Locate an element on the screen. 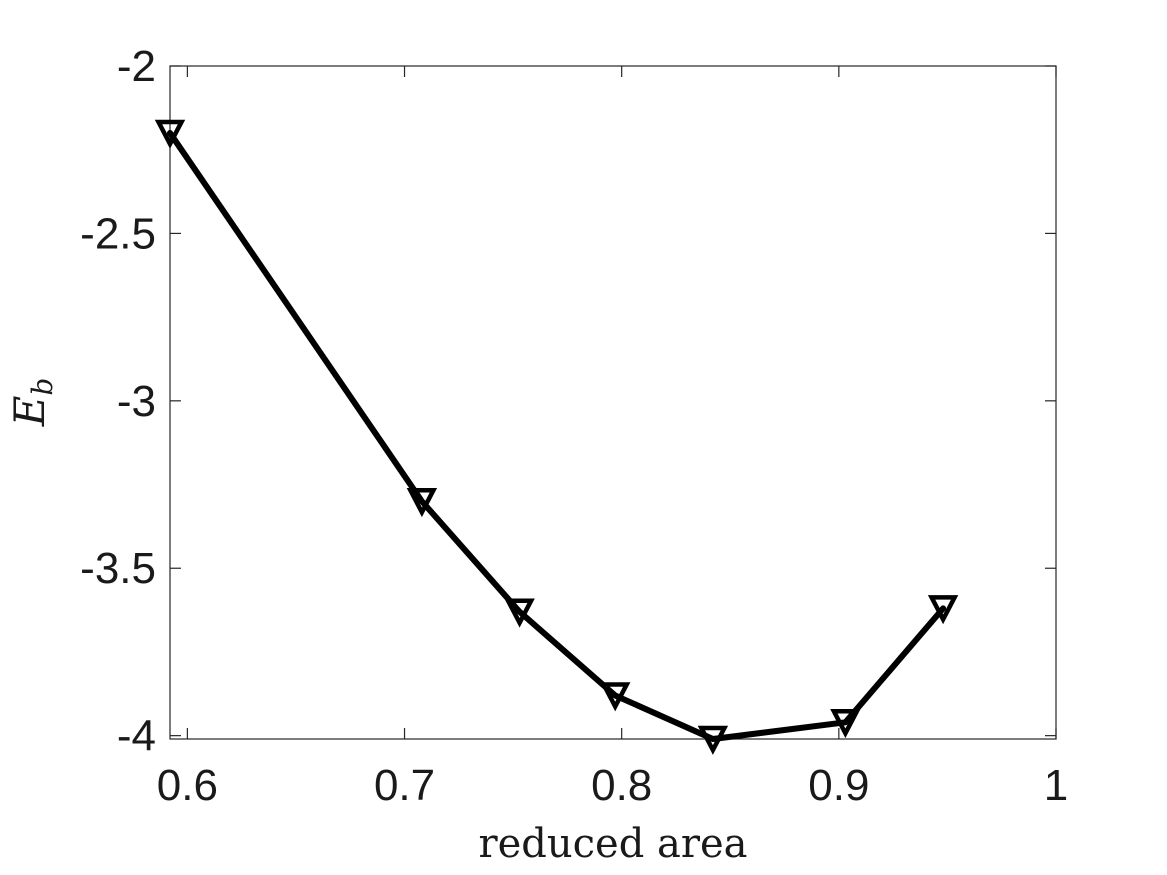 Image resolution: width=1167 pixels, height=875 pixels. y-tick-label: -4 is located at coordinates (136, 736).